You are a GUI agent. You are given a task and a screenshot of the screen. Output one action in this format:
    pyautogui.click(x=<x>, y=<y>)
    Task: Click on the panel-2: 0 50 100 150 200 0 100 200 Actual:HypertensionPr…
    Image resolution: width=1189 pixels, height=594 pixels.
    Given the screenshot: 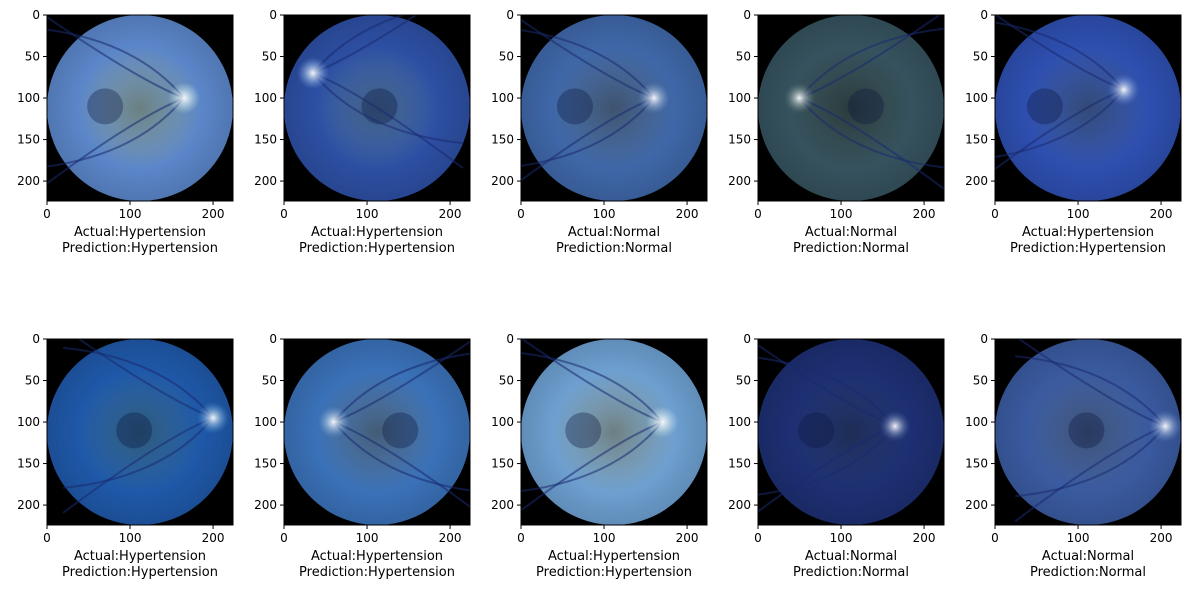 What is the action you would take?
    pyautogui.click(x=362, y=132)
    